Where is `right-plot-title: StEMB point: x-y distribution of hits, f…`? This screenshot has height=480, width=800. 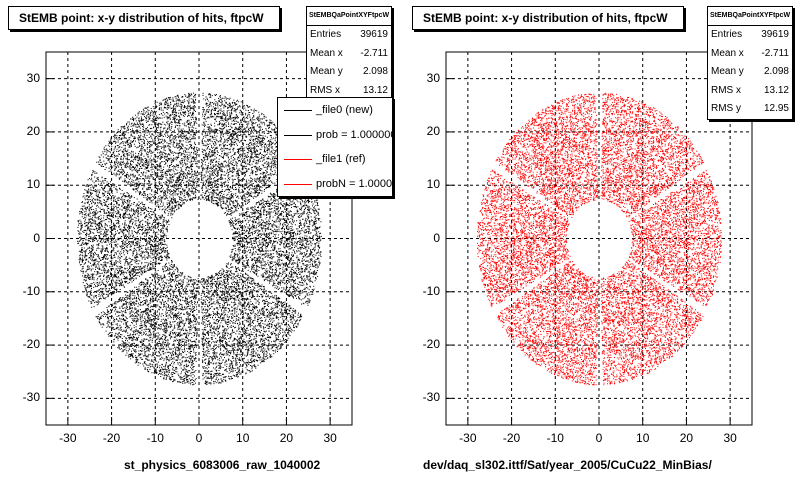
right-plot-title: StEMB point: x-y distribution of hits, f… is located at coordinates (548, 18).